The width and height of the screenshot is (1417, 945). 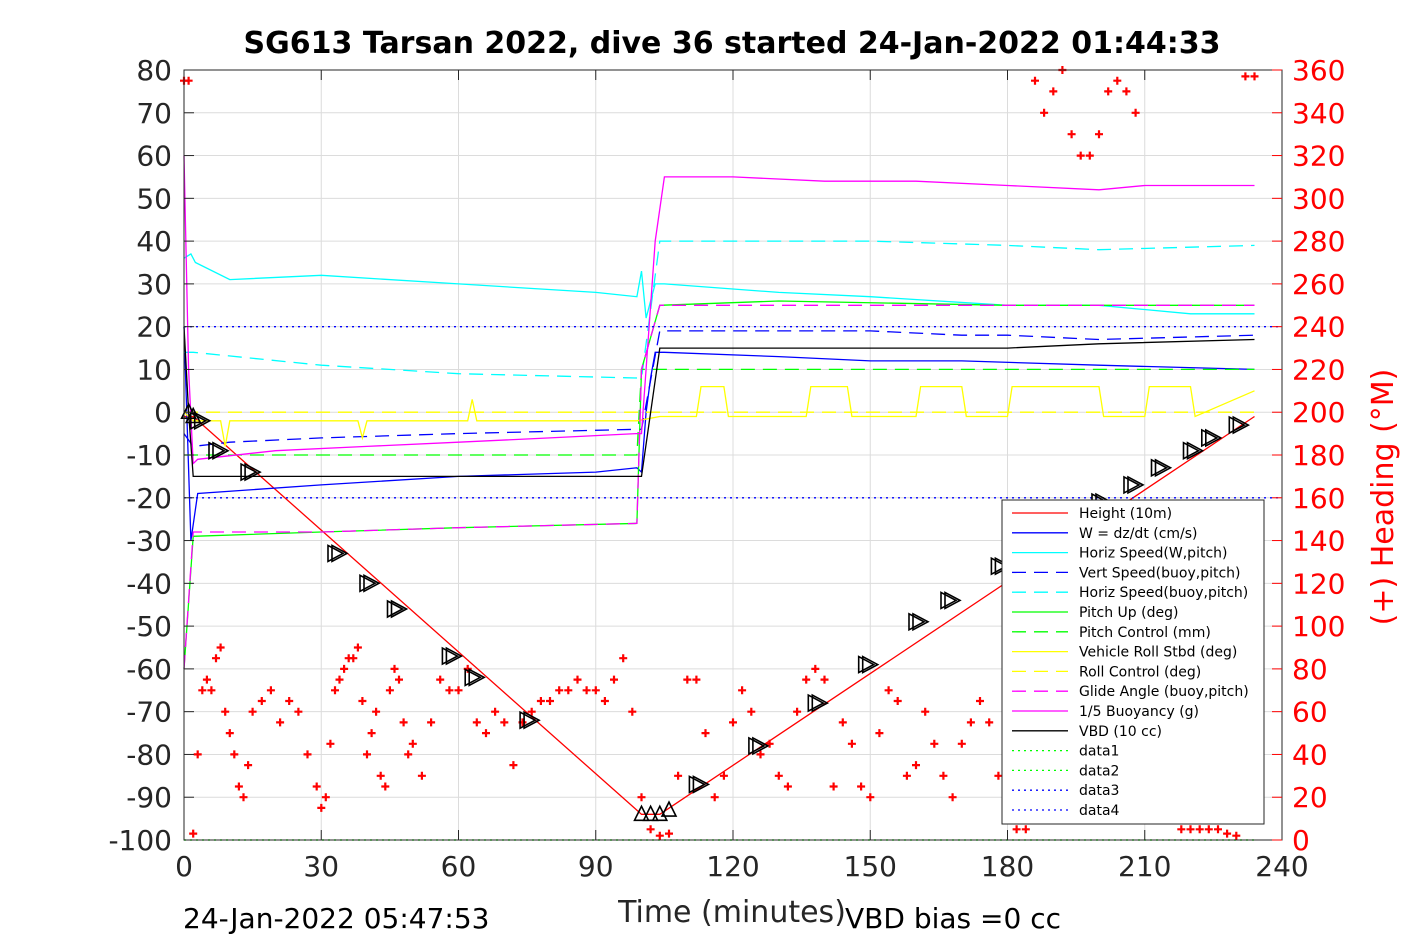 I want to click on y2-tick-label: 60, so click(x=1310, y=712).